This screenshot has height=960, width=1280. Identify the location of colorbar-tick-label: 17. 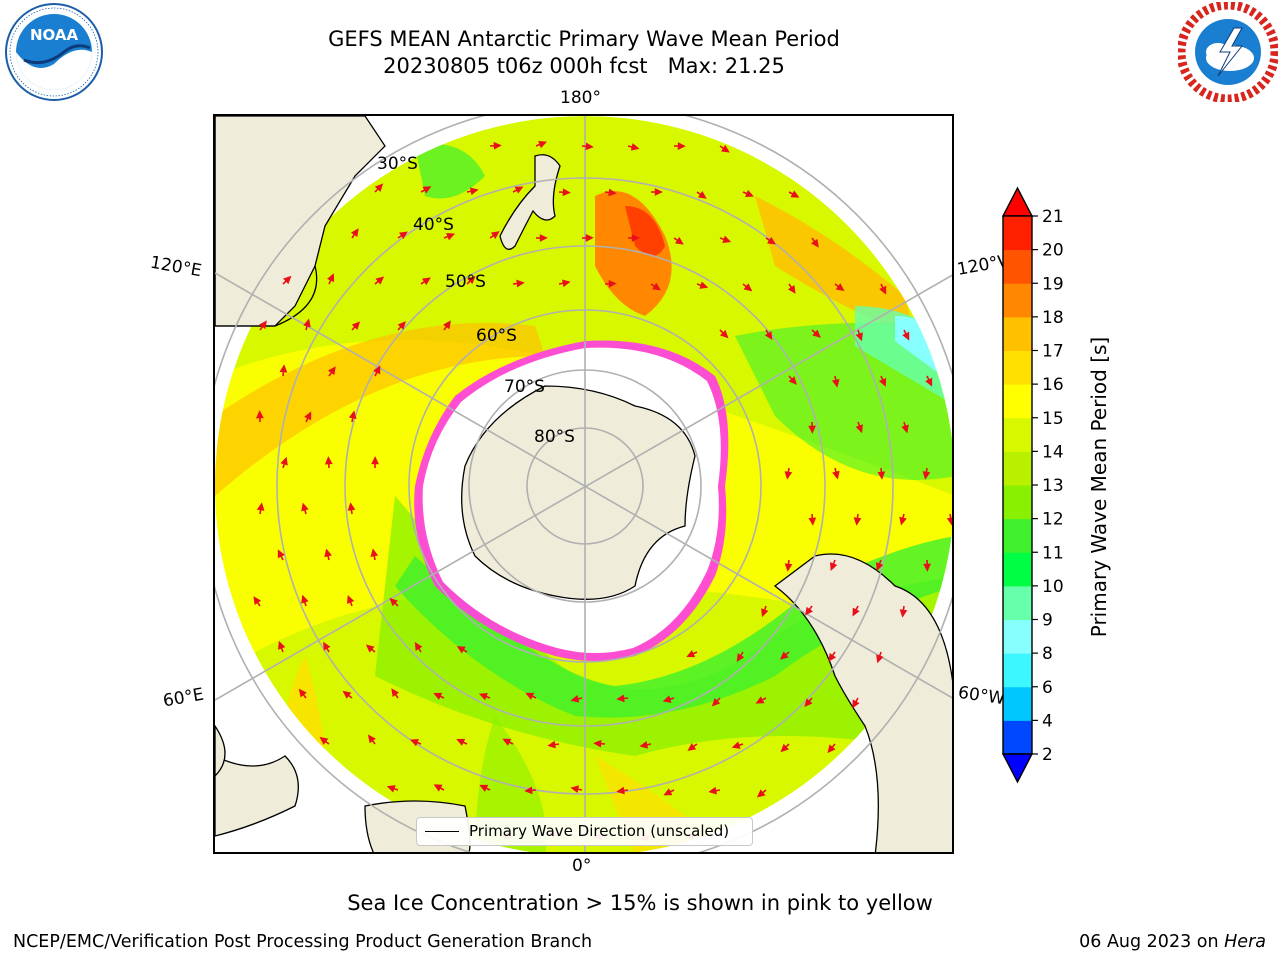
(1053, 352).